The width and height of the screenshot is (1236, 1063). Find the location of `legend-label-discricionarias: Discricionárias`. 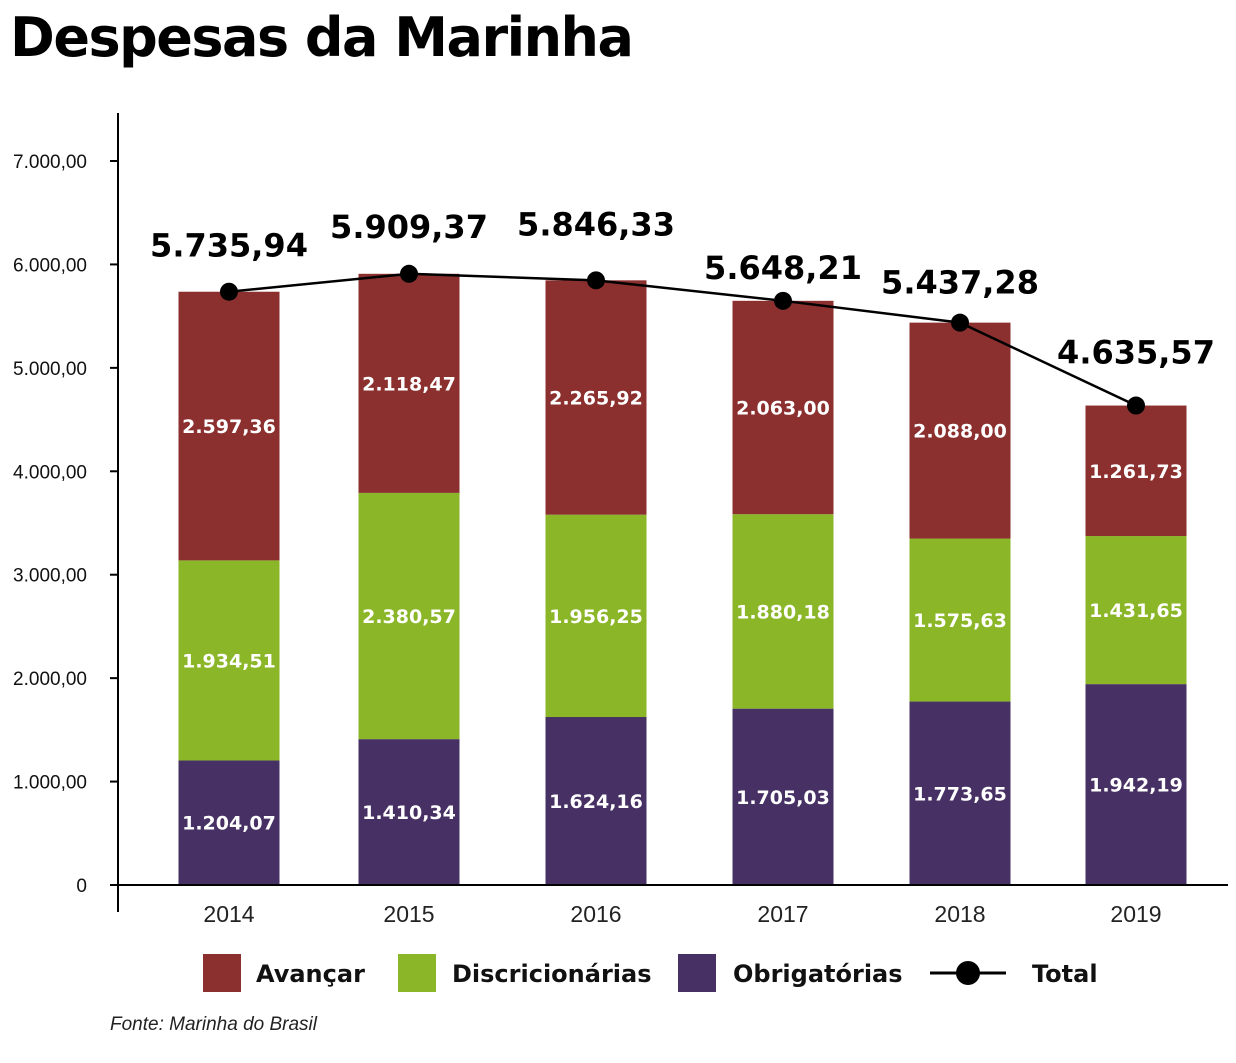

legend-label-discricionarias: Discricionárias is located at coordinates (552, 974).